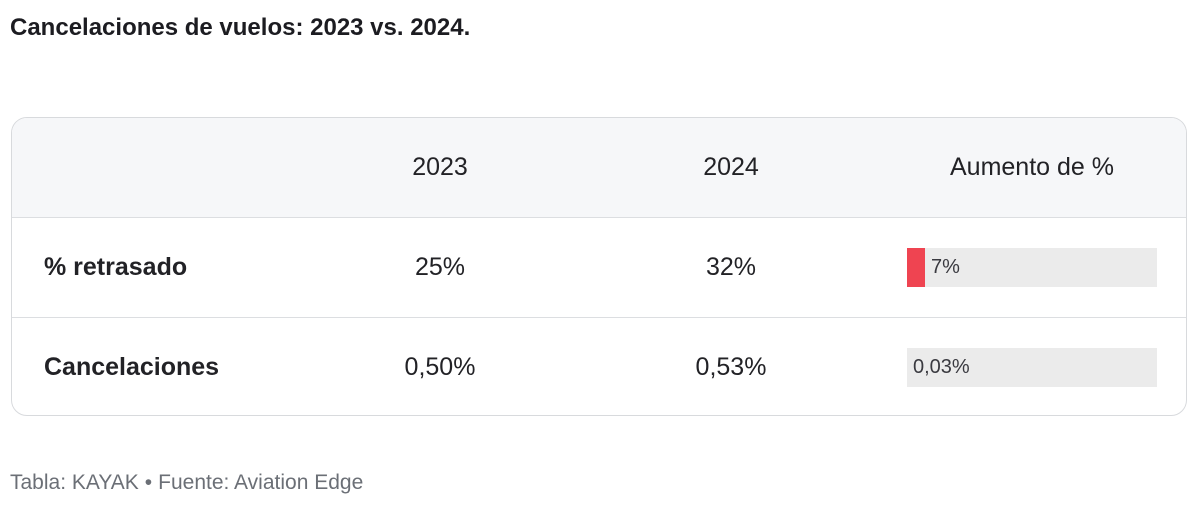 The height and width of the screenshot is (511, 1200). Describe the element at coordinates (132, 367) in the screenshot. I see `row-label-cancellations: Cancelaciones` at that location.